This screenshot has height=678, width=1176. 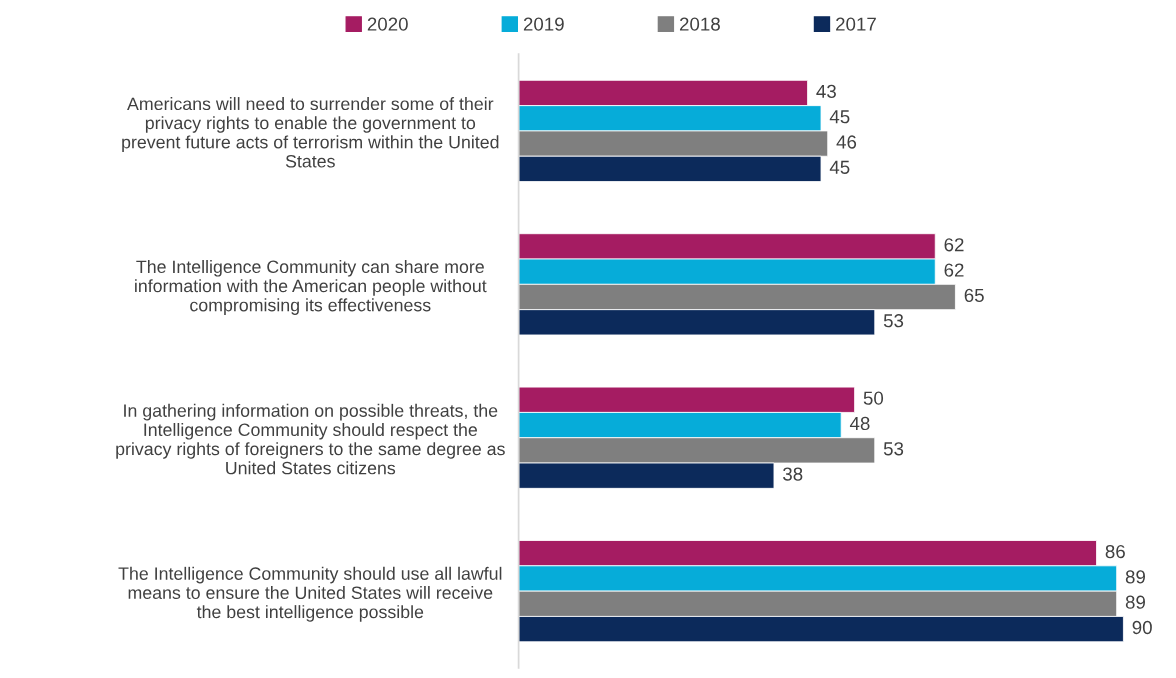 I want to click on legend-label: 2020, so click(x=387, y=24).